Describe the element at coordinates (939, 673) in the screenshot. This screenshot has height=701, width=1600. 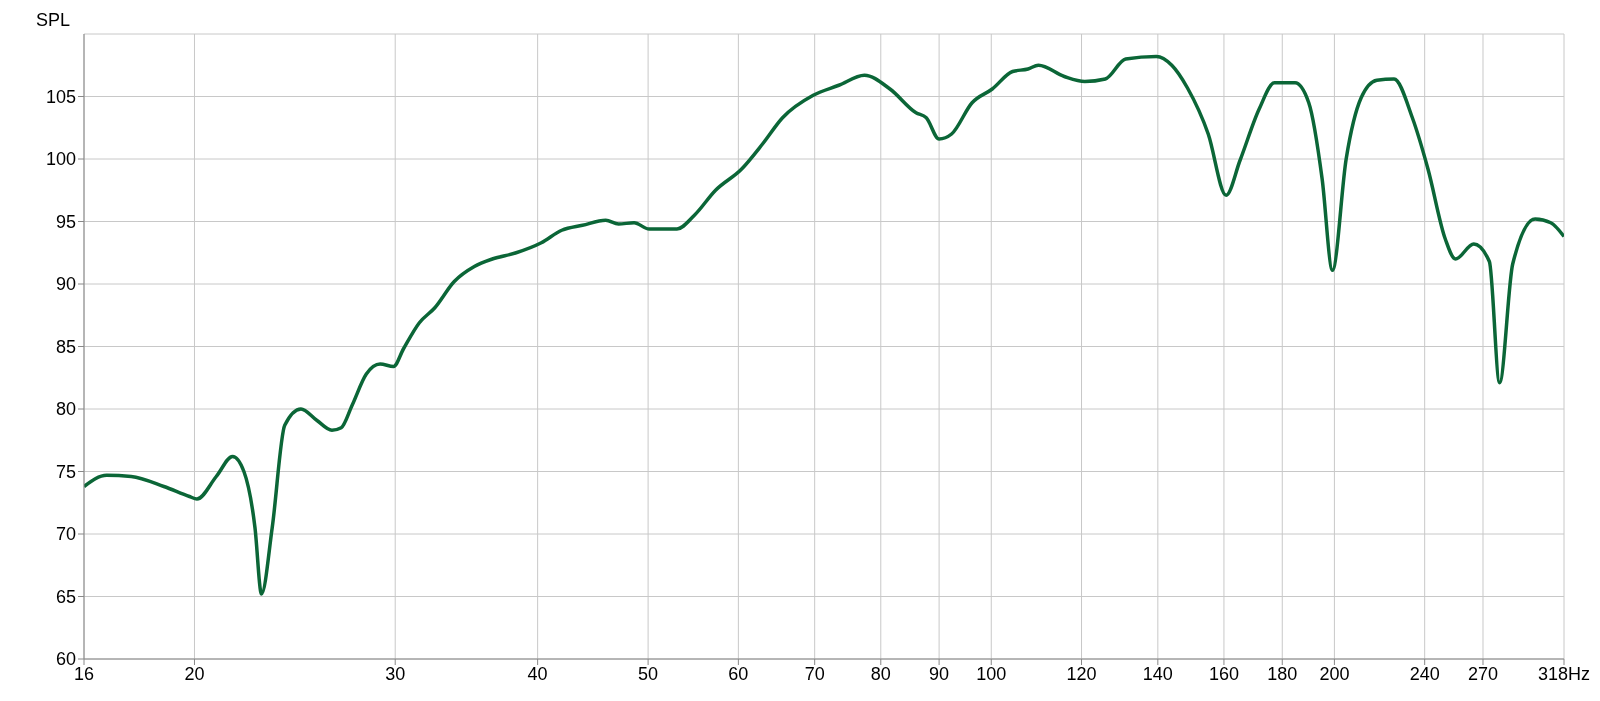
I see `x-tick-label: 90` at that location.